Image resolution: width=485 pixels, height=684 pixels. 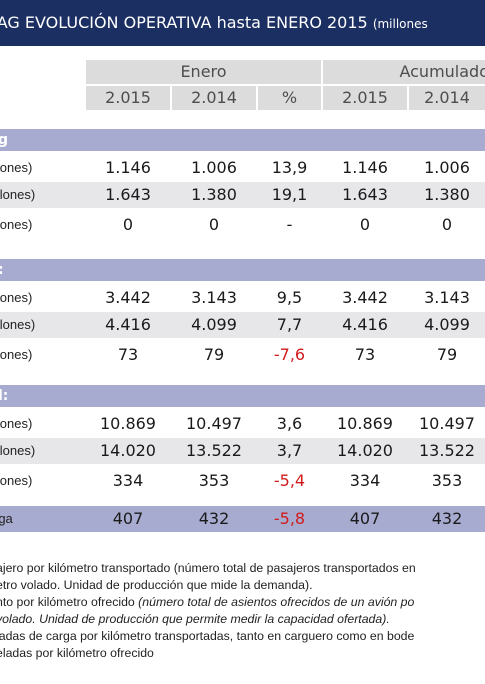 What do you see at coordinates (365, 194) in the screenshot?
I see `value-cell: 1.643` at bounding box center [365, 194].